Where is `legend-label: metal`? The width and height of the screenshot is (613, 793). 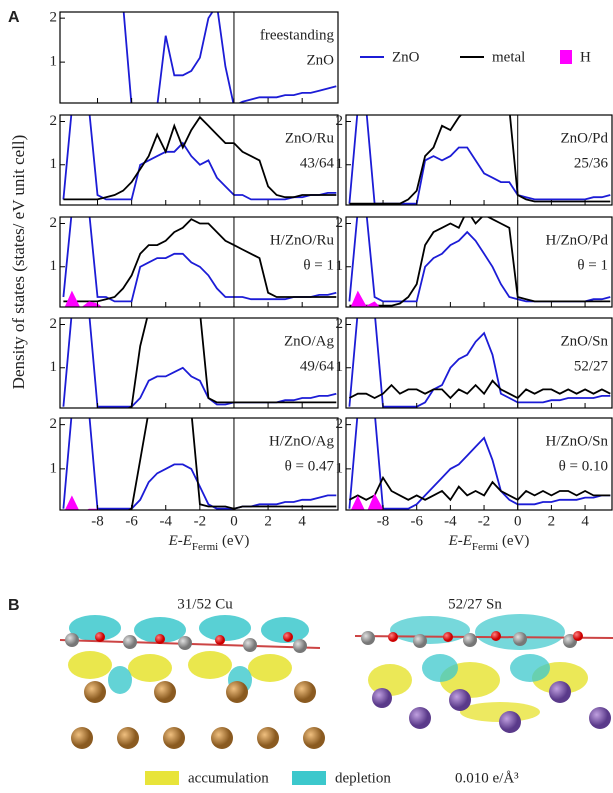
legend-label: metal is located at coordinates (508, 57).